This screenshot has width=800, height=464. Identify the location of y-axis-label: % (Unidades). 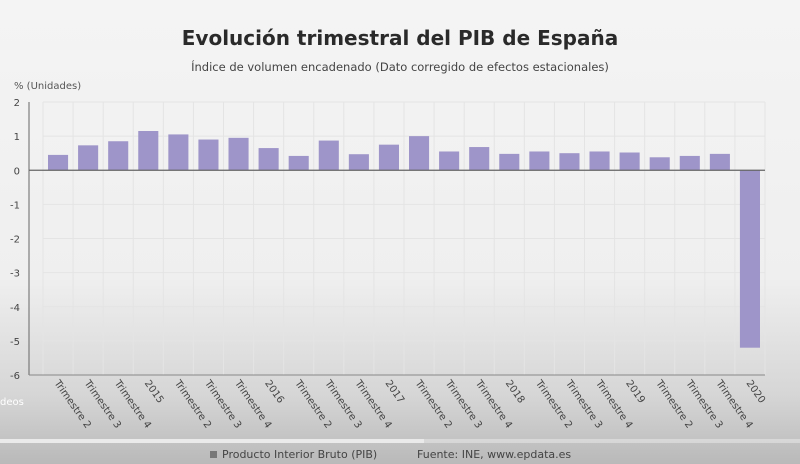
(48, 86).